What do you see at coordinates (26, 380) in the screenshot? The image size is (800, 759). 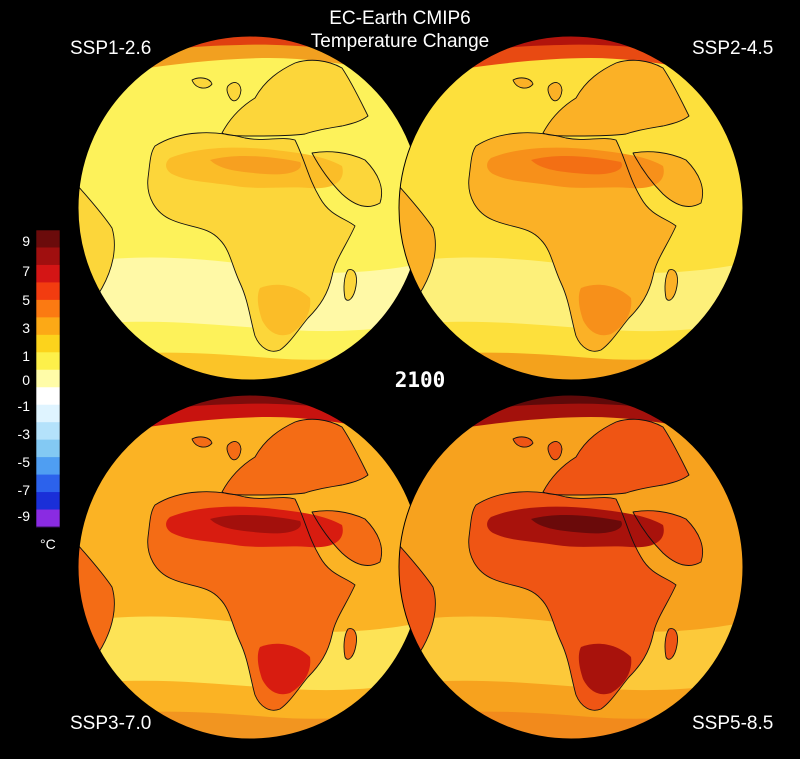 I see `colorbar-tick-label: 0` at bounding box center [26, 380].